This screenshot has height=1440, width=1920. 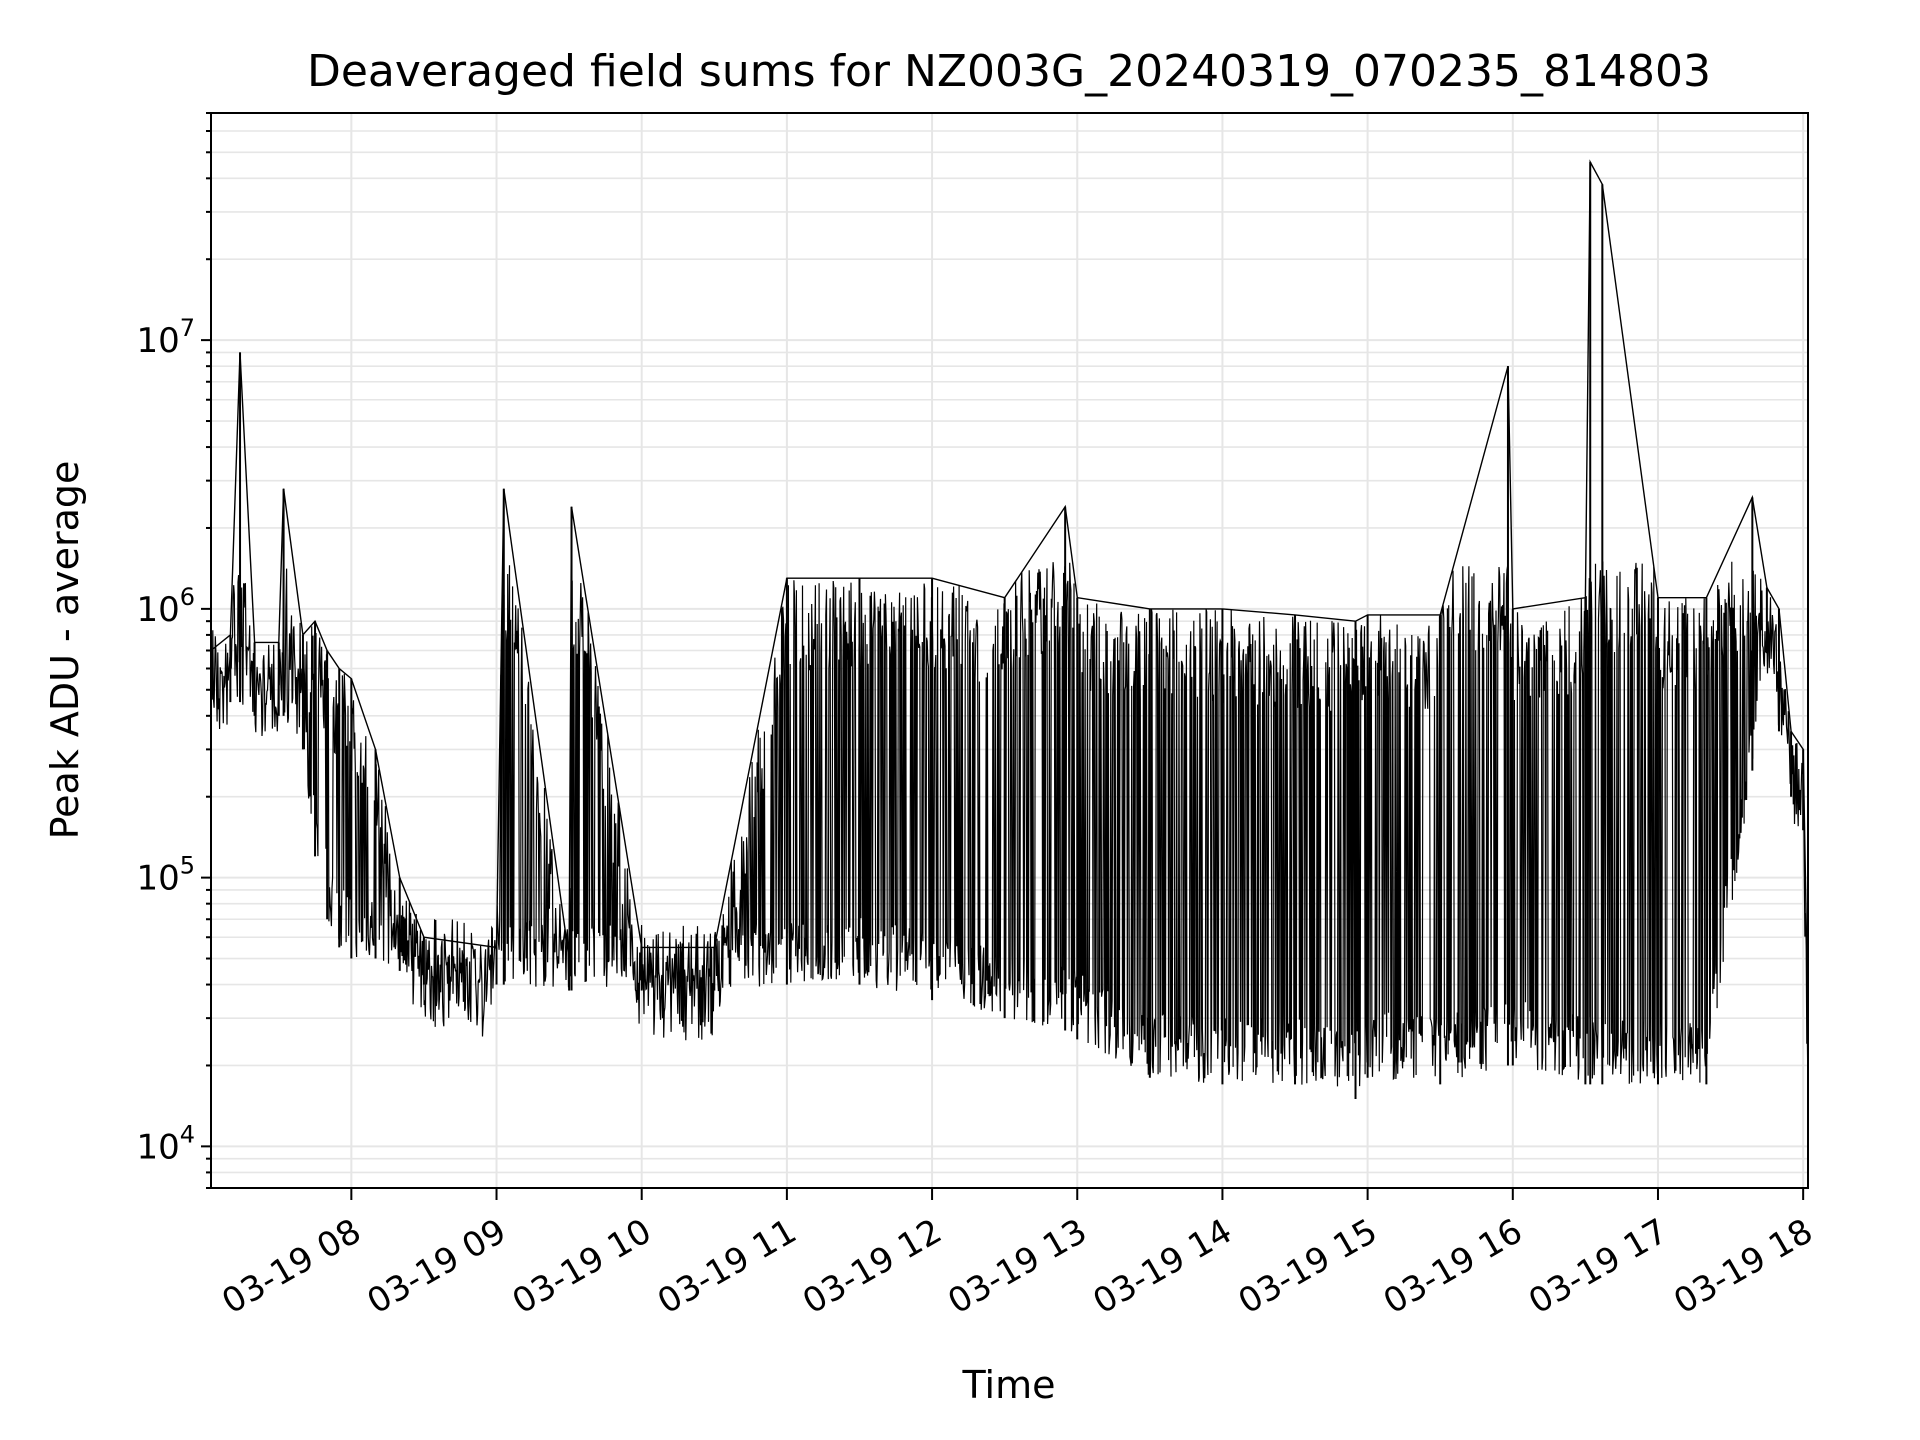 I want to click on y-tick-label: 10⁴, so click(x=165, y=1143).